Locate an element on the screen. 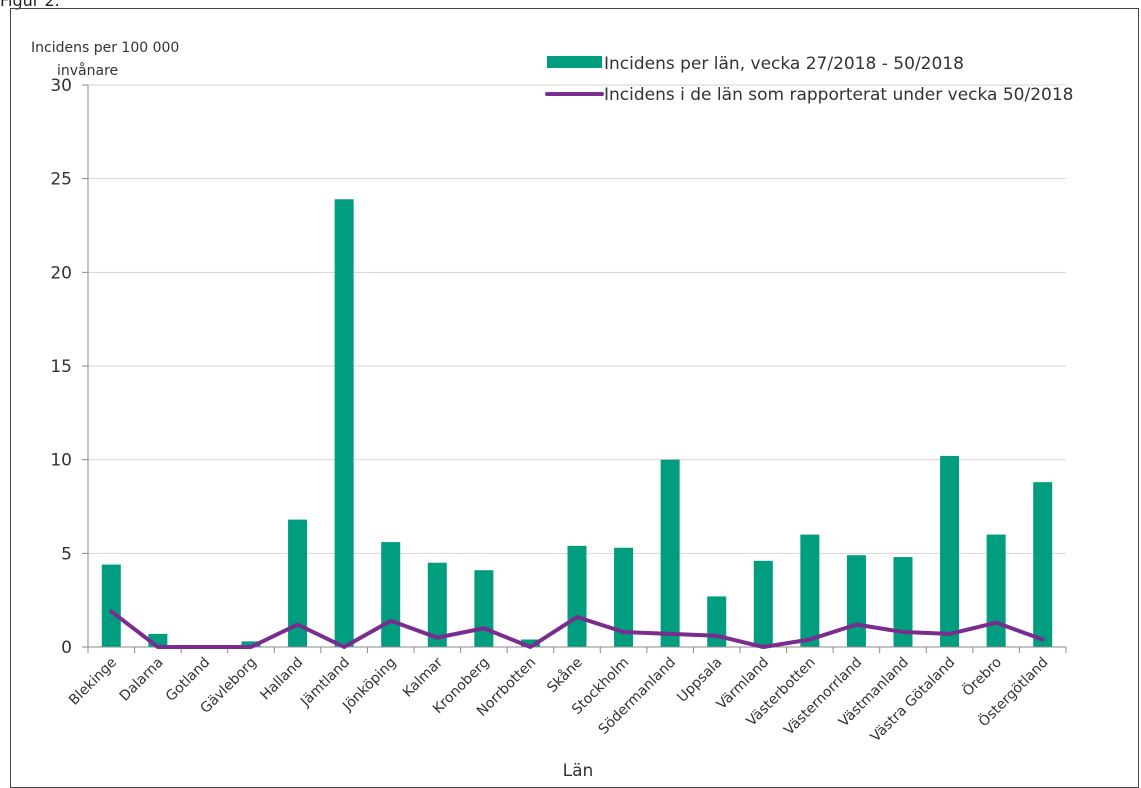 The width and height of the screenshot is (1141, 788). x-tick-label: Dalarna is located at coordinates (142, 680).